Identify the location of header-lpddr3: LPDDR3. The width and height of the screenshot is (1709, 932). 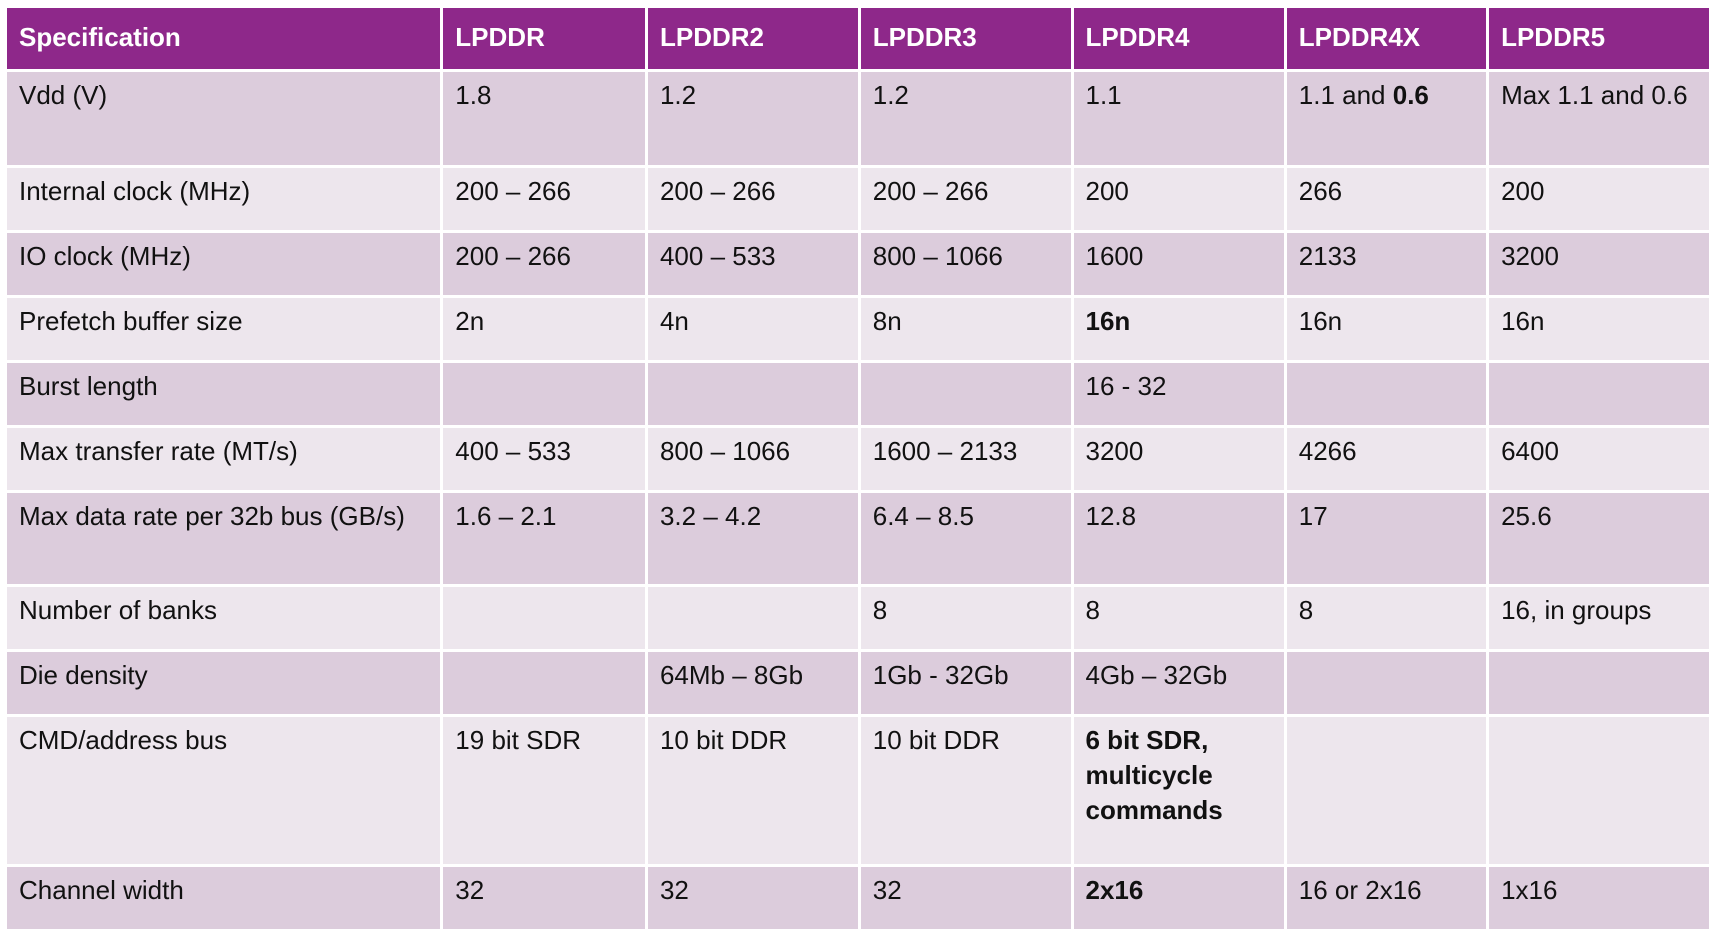
(965, 38).